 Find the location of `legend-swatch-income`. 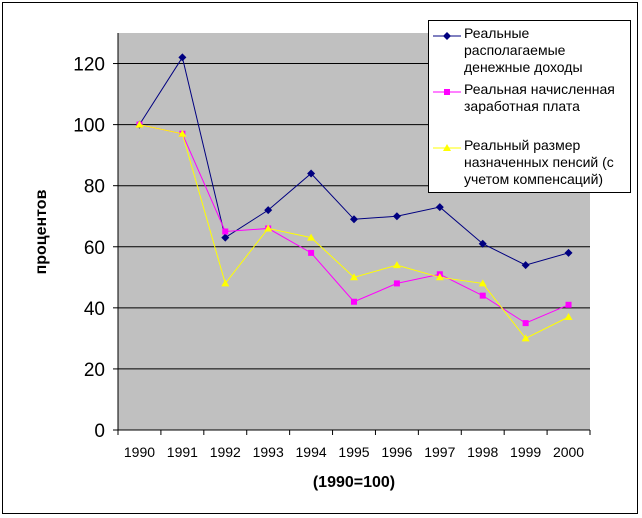

legend-swatch-income is located at coordinates (447, 36).